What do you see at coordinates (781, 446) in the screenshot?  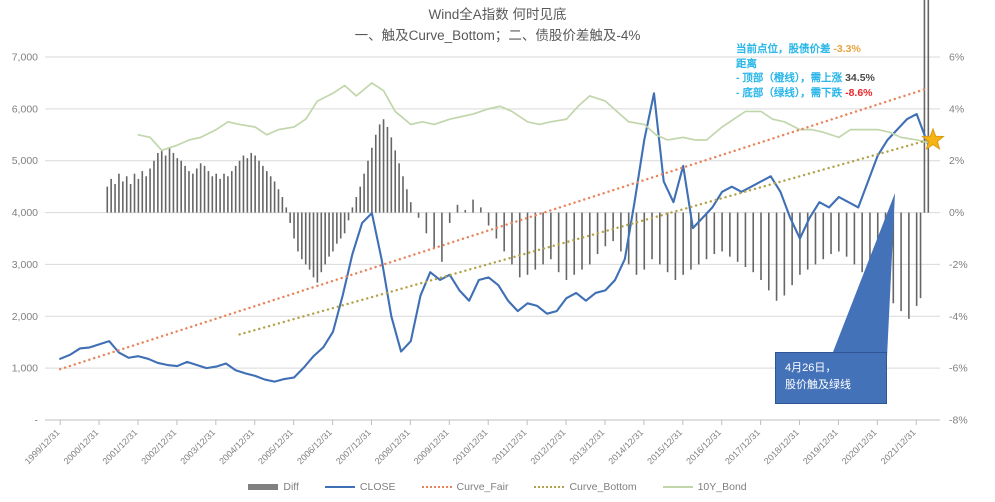 I see `x-axis-tick-label: 2018/12/31` at bounding box center [781, 446].